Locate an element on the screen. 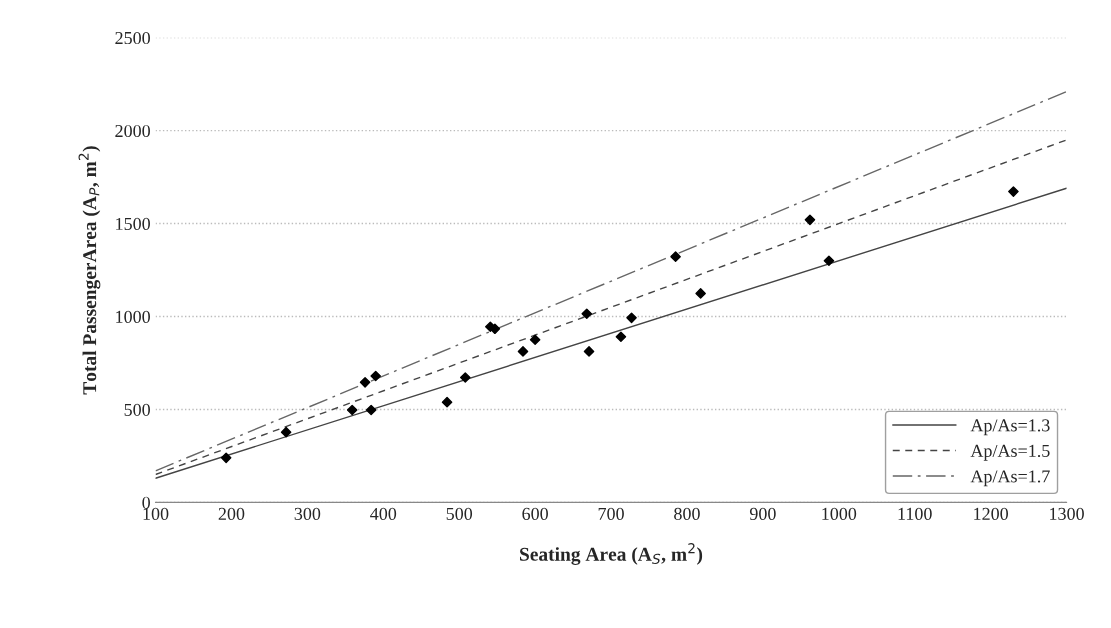  y-tick-label: 2000 is located at coordinates (132, 131).